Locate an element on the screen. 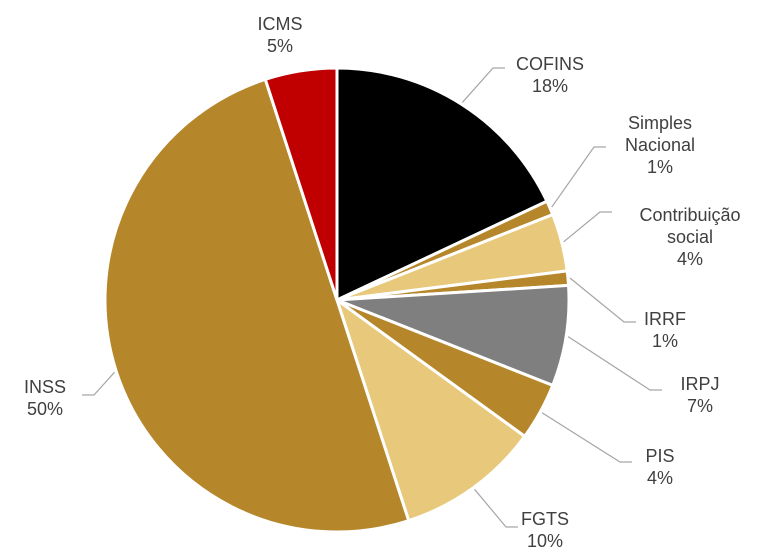 Image resolution: width=759 pixels, height=553 pixels. slice-label: COFINS 18% is located at coordinates (550, 75).